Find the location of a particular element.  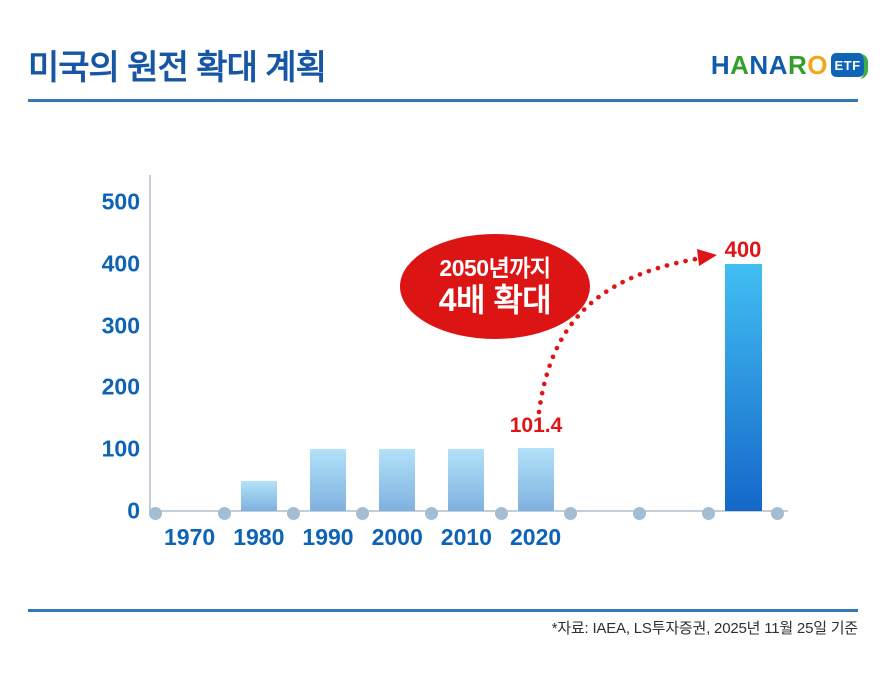

value-label-2050: 400 is located at coordinates (743, 249).